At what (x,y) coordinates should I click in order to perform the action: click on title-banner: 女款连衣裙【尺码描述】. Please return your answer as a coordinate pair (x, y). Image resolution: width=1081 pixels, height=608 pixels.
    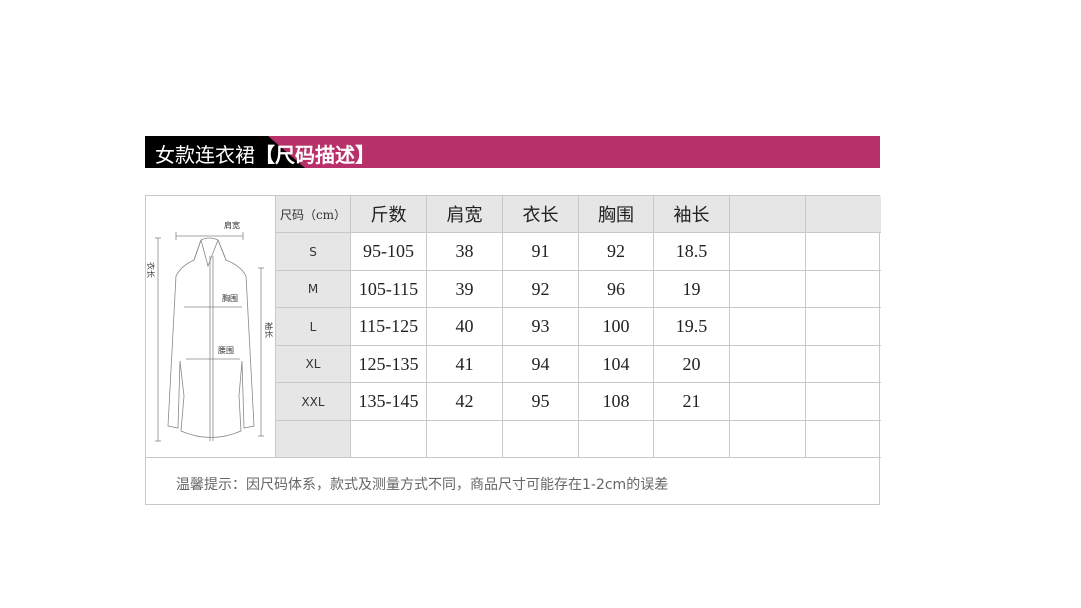
    Looking at the image, I should click on (512, 152).